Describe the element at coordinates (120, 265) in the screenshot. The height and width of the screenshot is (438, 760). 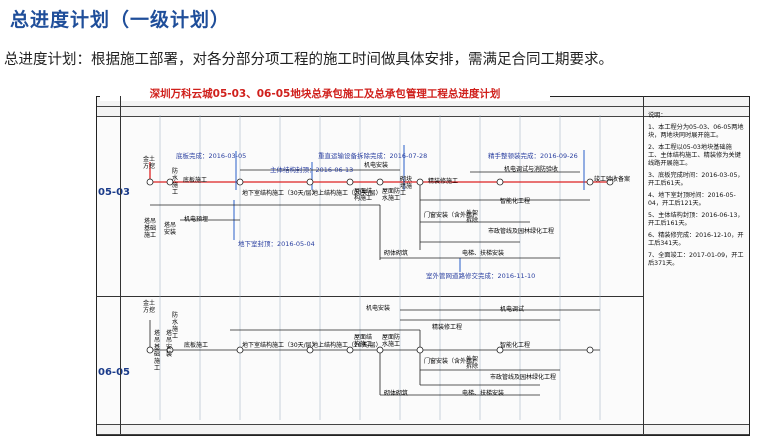
I see `label-column-divider` at that location.